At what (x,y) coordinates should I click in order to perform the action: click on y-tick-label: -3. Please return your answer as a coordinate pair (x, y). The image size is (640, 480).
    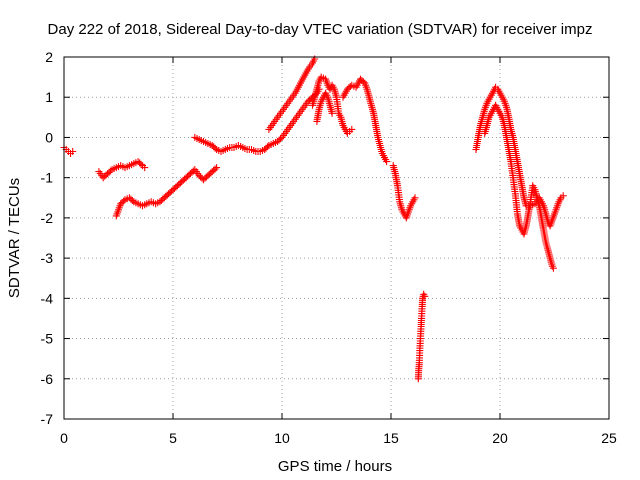
    Looking at the image, I should click on (47, 258).